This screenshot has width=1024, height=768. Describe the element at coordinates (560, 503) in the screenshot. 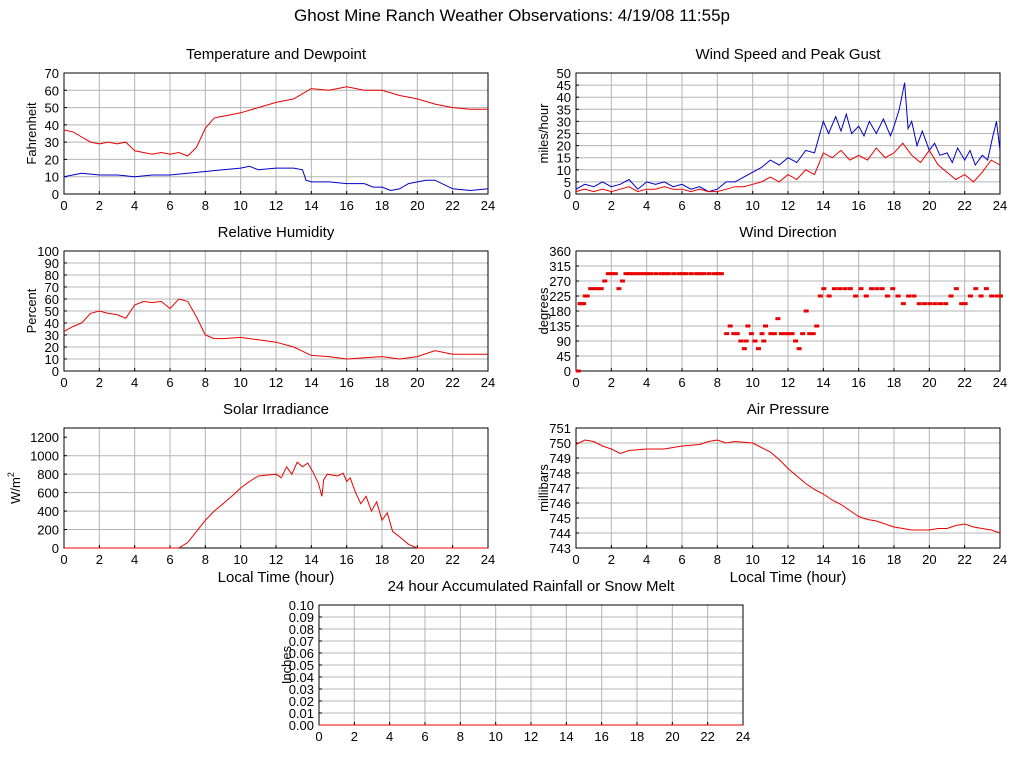

I see `y-tick-label: 746` at that location.